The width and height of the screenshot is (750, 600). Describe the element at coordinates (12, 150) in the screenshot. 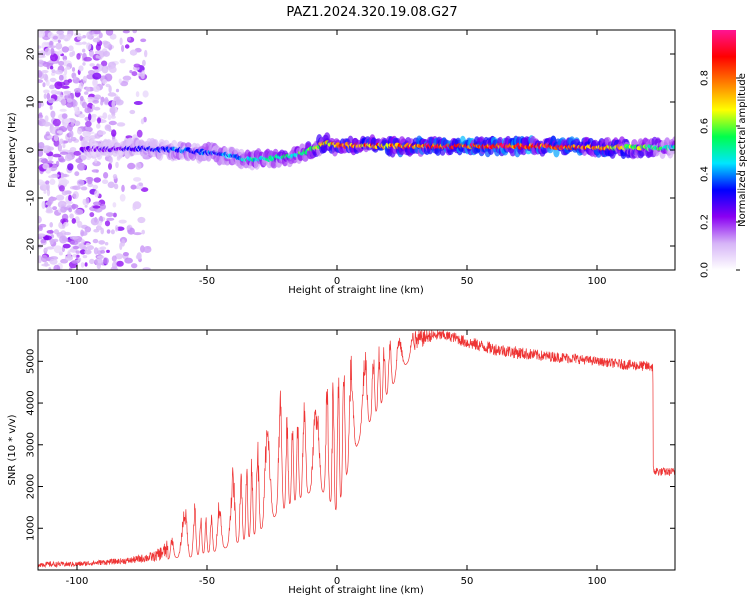

I see `spectrogram-y-axis-label: Frequency (Hz)` at that location.